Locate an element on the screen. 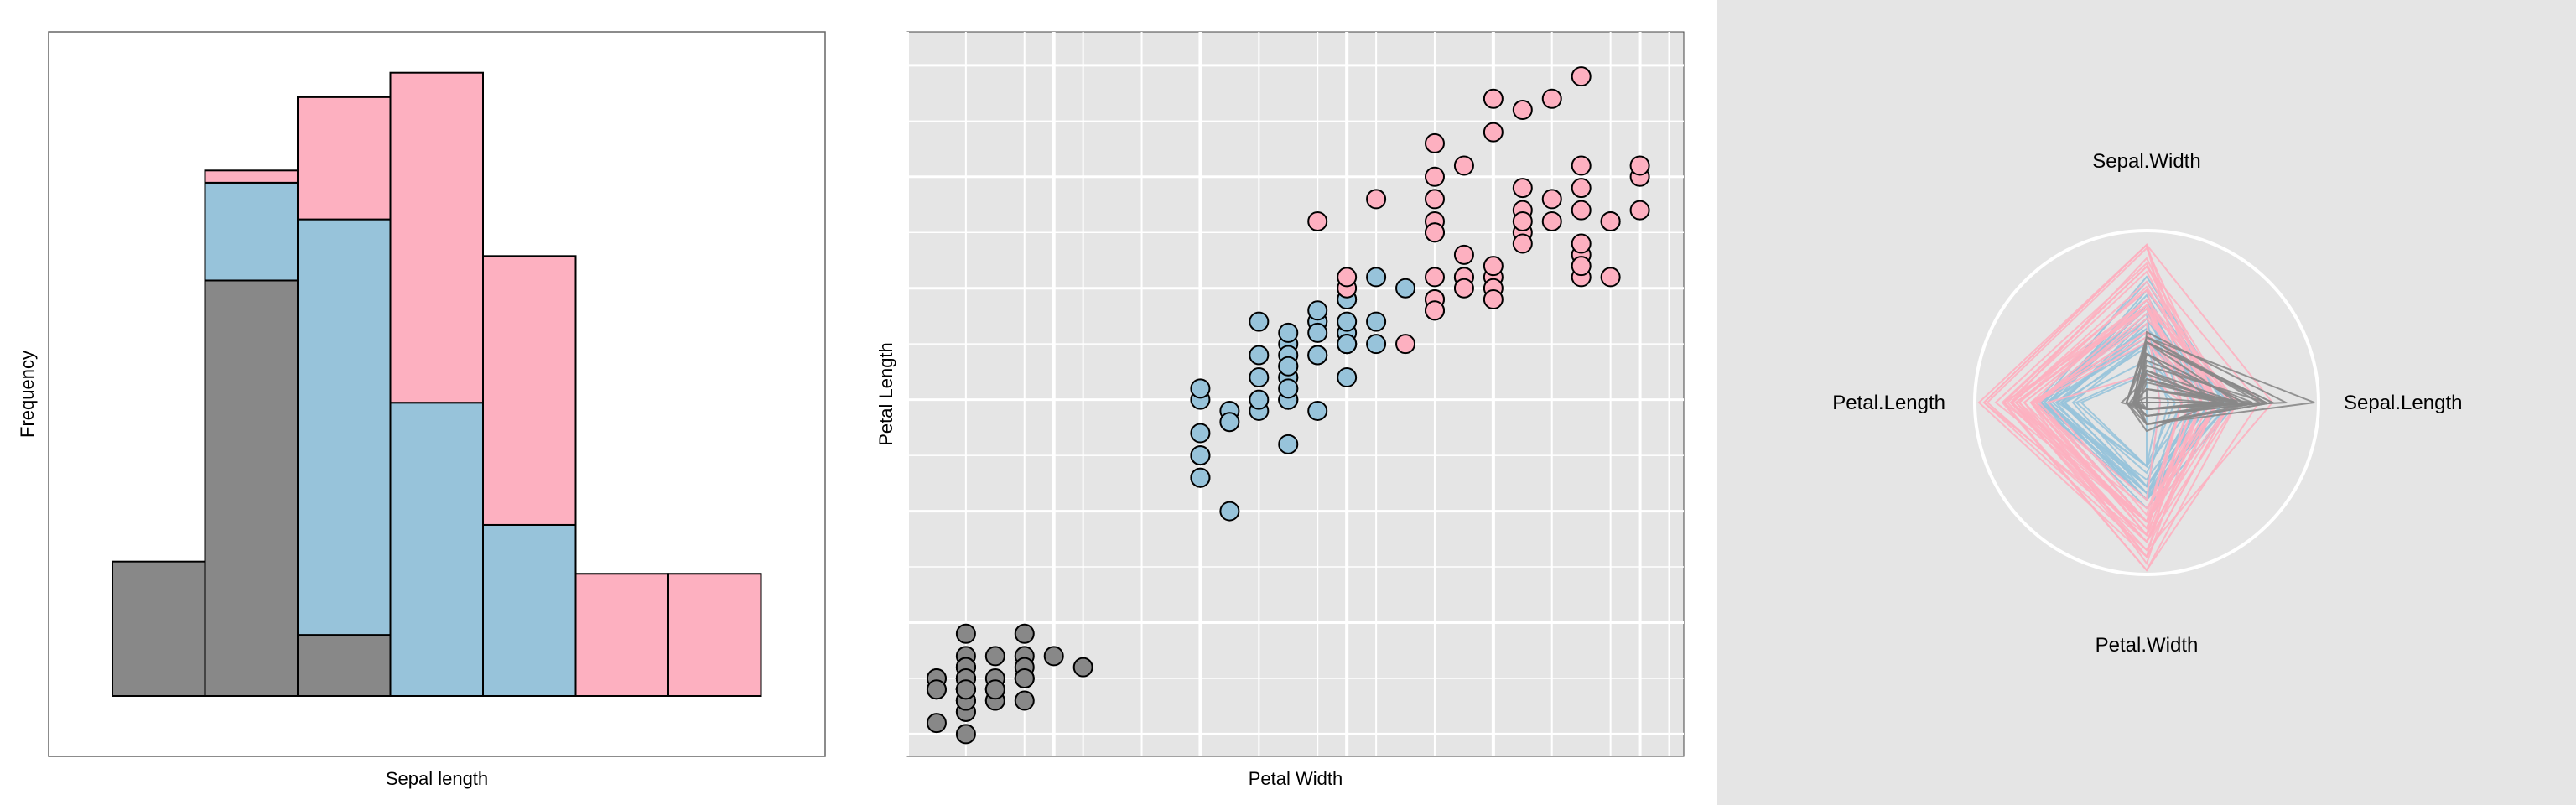 Image resolution: width=2576 pixels, height=805 pixels. radar-series-lines is located at coordinates (2146, 407).